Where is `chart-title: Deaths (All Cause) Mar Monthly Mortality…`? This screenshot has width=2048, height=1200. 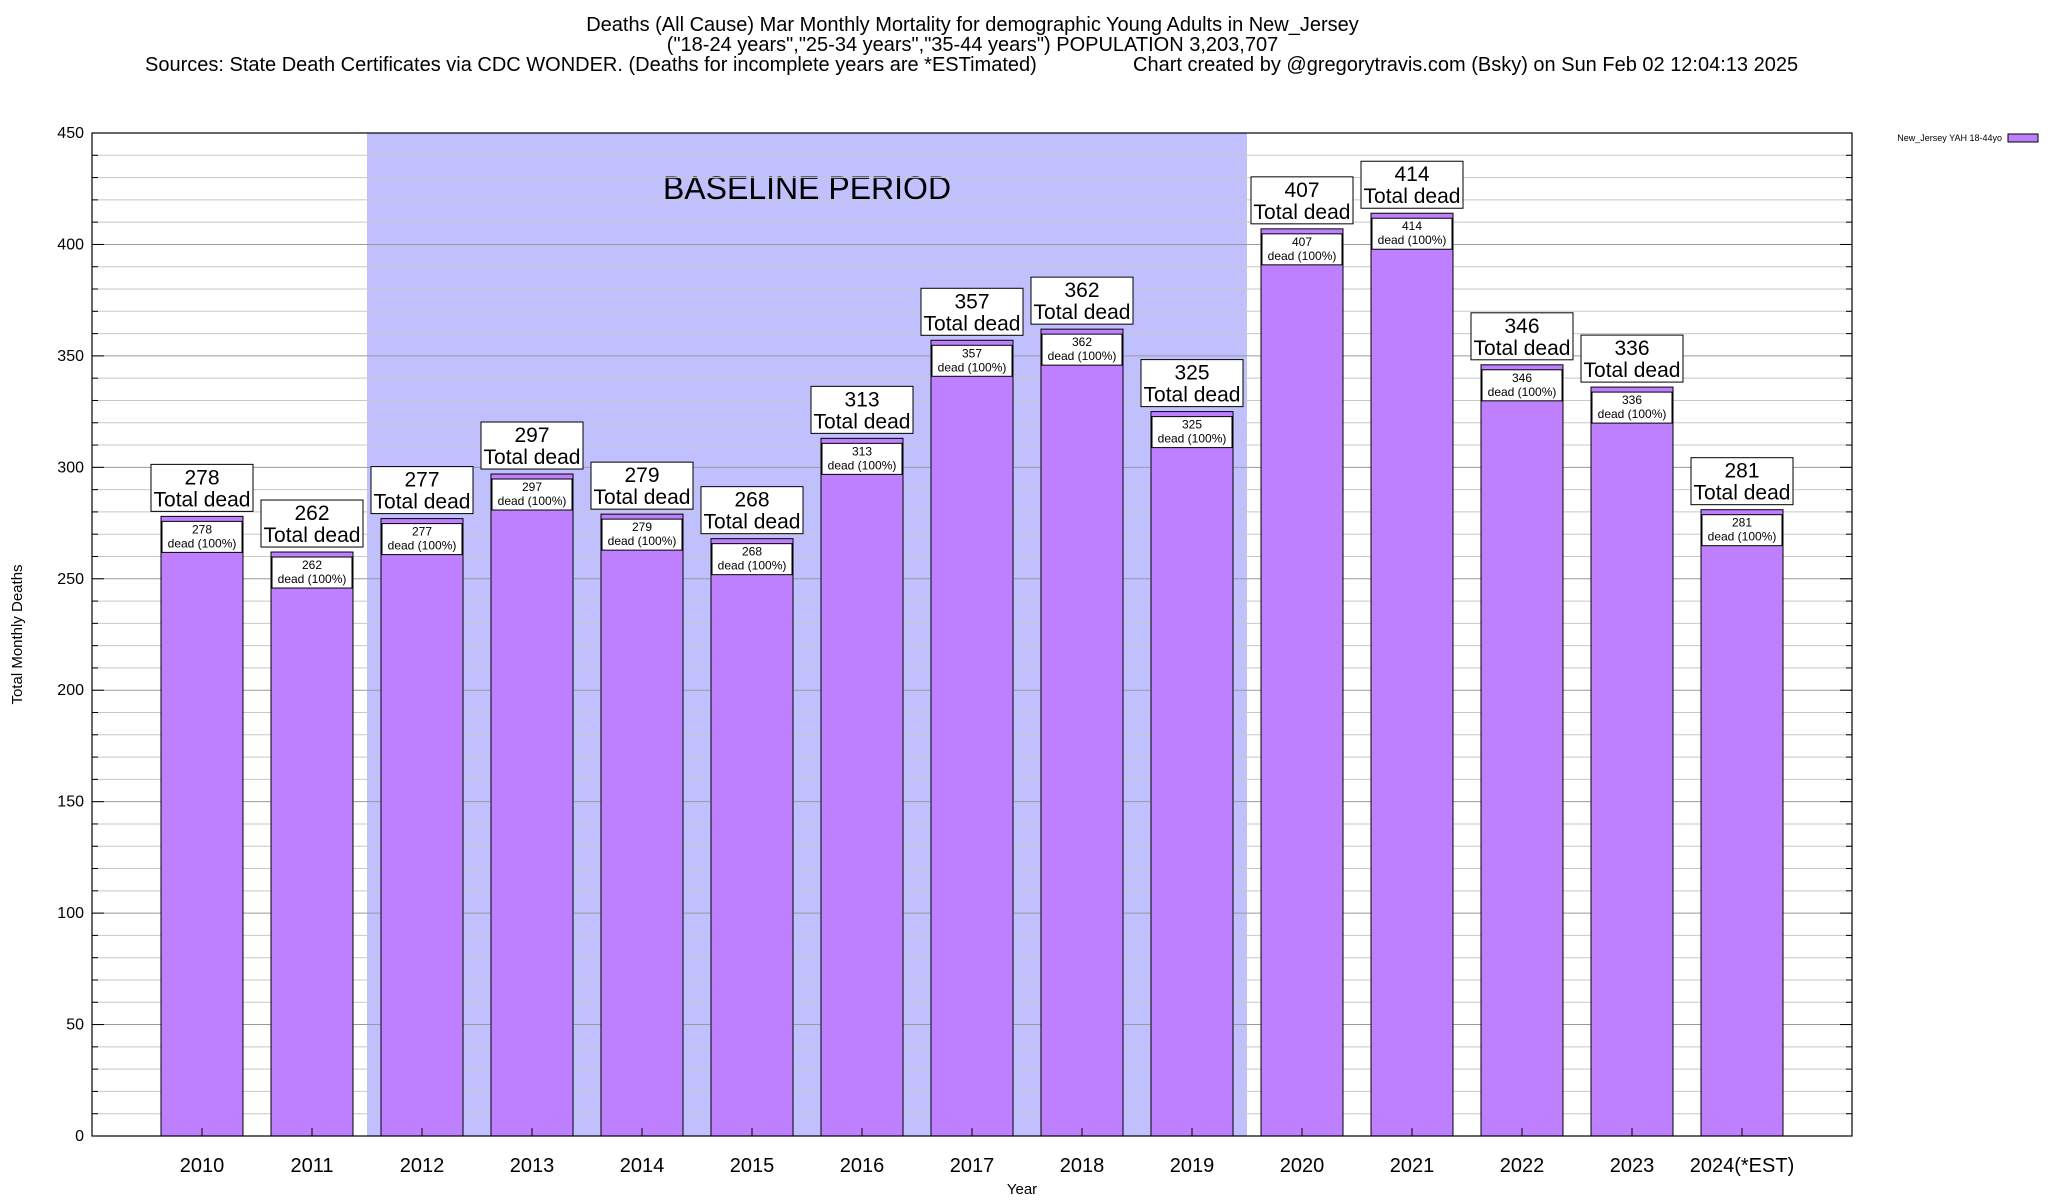
chart-title: Deaths (All Cause) Mar Monthly Mortality… is located at coordinates (972, 25).